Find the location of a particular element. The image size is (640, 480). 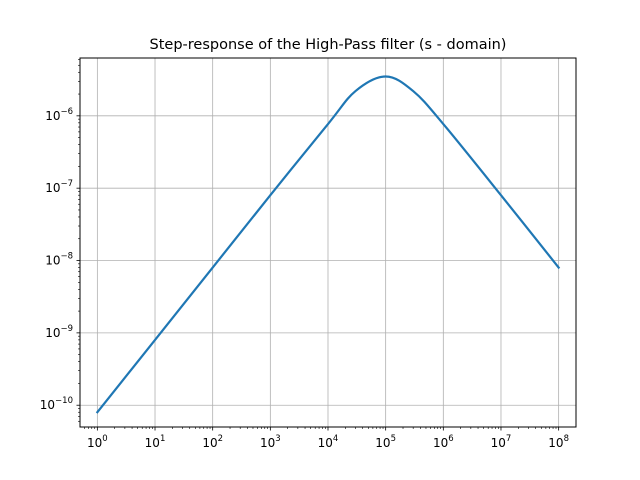

x-tick-label: 10¹ is located at coordinates (155, 442).